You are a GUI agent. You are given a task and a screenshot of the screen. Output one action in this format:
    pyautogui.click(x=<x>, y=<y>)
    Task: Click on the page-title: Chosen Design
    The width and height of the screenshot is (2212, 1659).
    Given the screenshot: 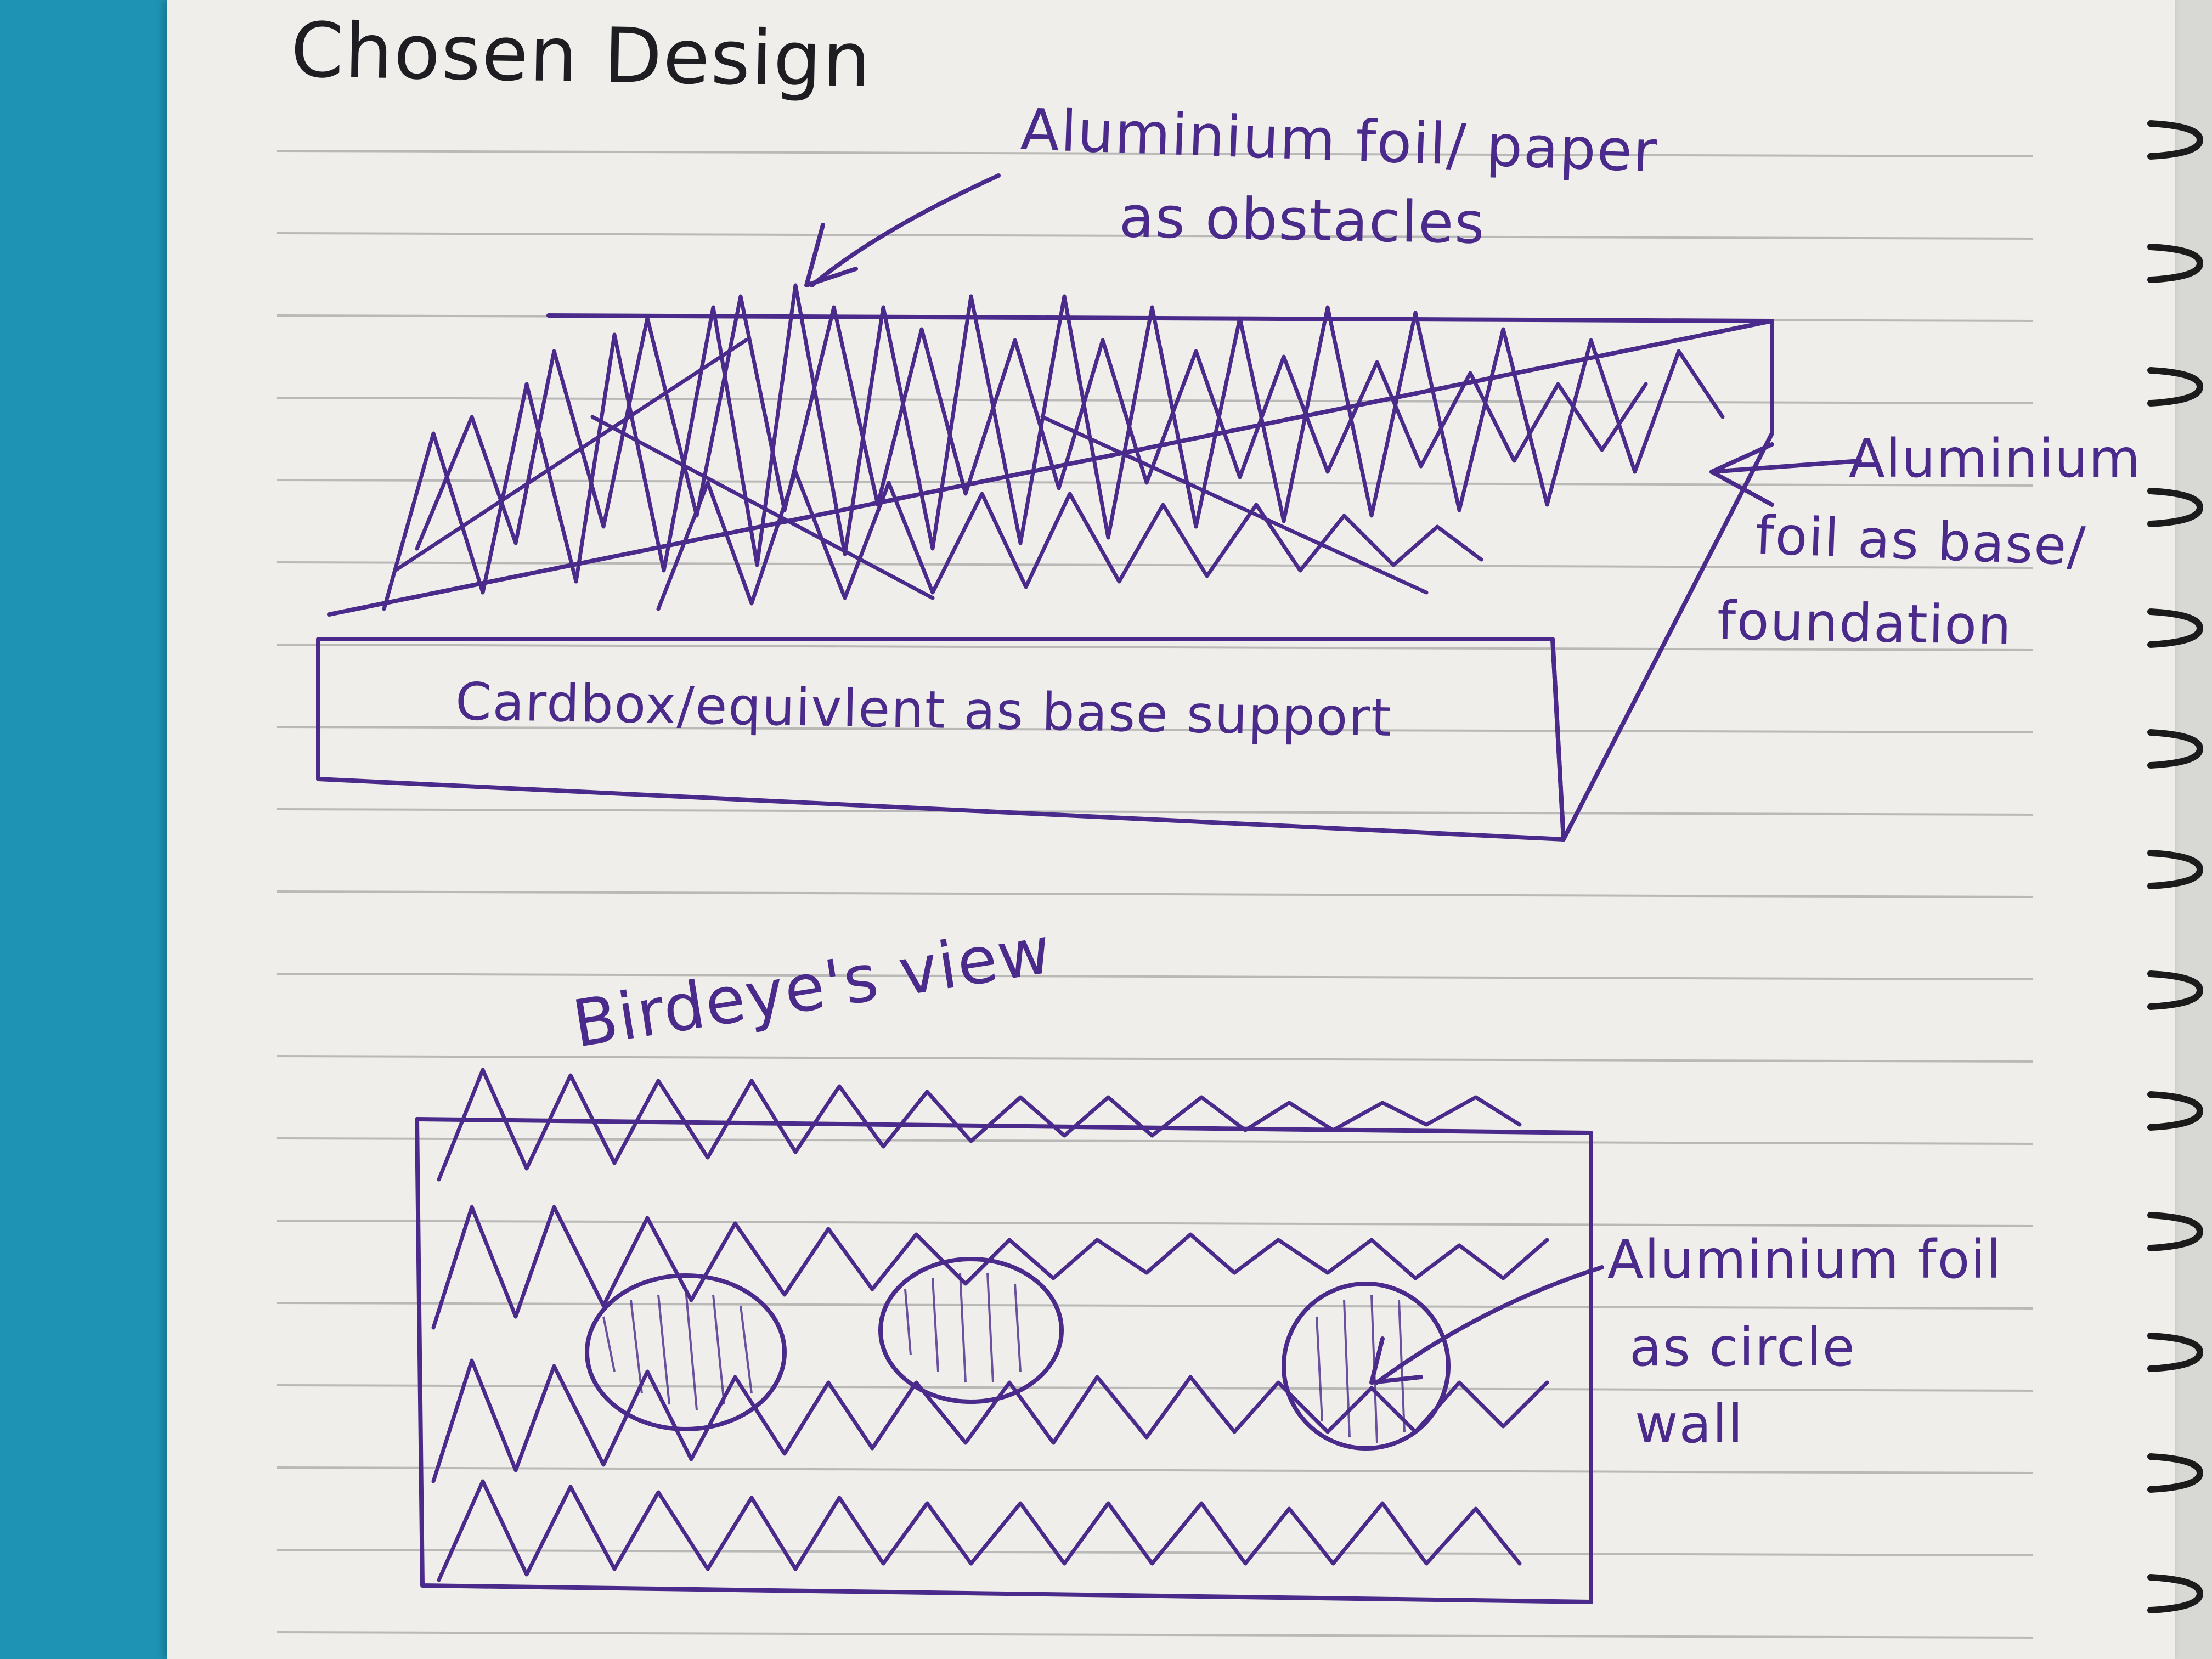 What is the action you would take?
    pyautogui.click(x=581, y=55)
    